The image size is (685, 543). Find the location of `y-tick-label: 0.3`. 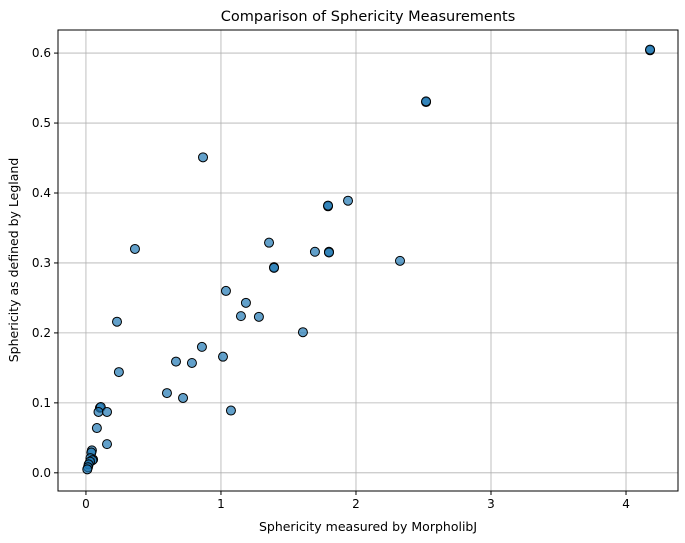

y-tick-label: 0.3 is located at coordinates (41, 263).